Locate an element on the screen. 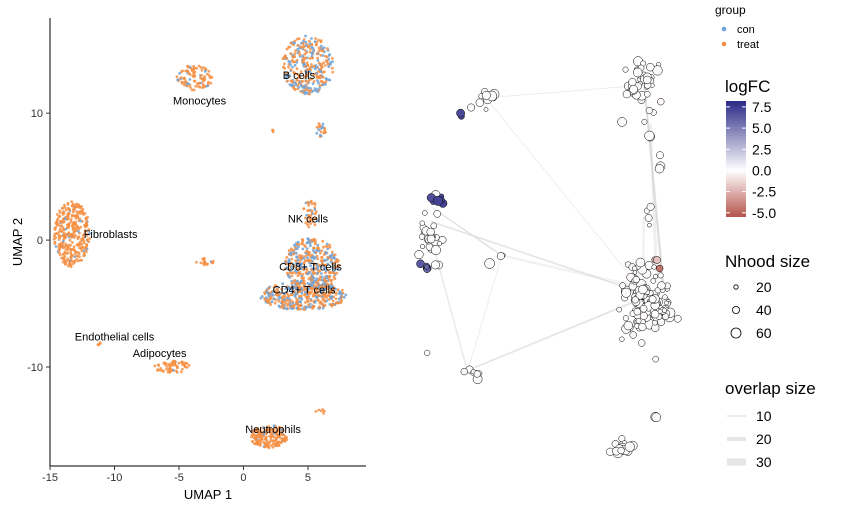 The height and width of the screenshot is (518, 850). group-legend-swatch-con is located at coordinates (724, 29).